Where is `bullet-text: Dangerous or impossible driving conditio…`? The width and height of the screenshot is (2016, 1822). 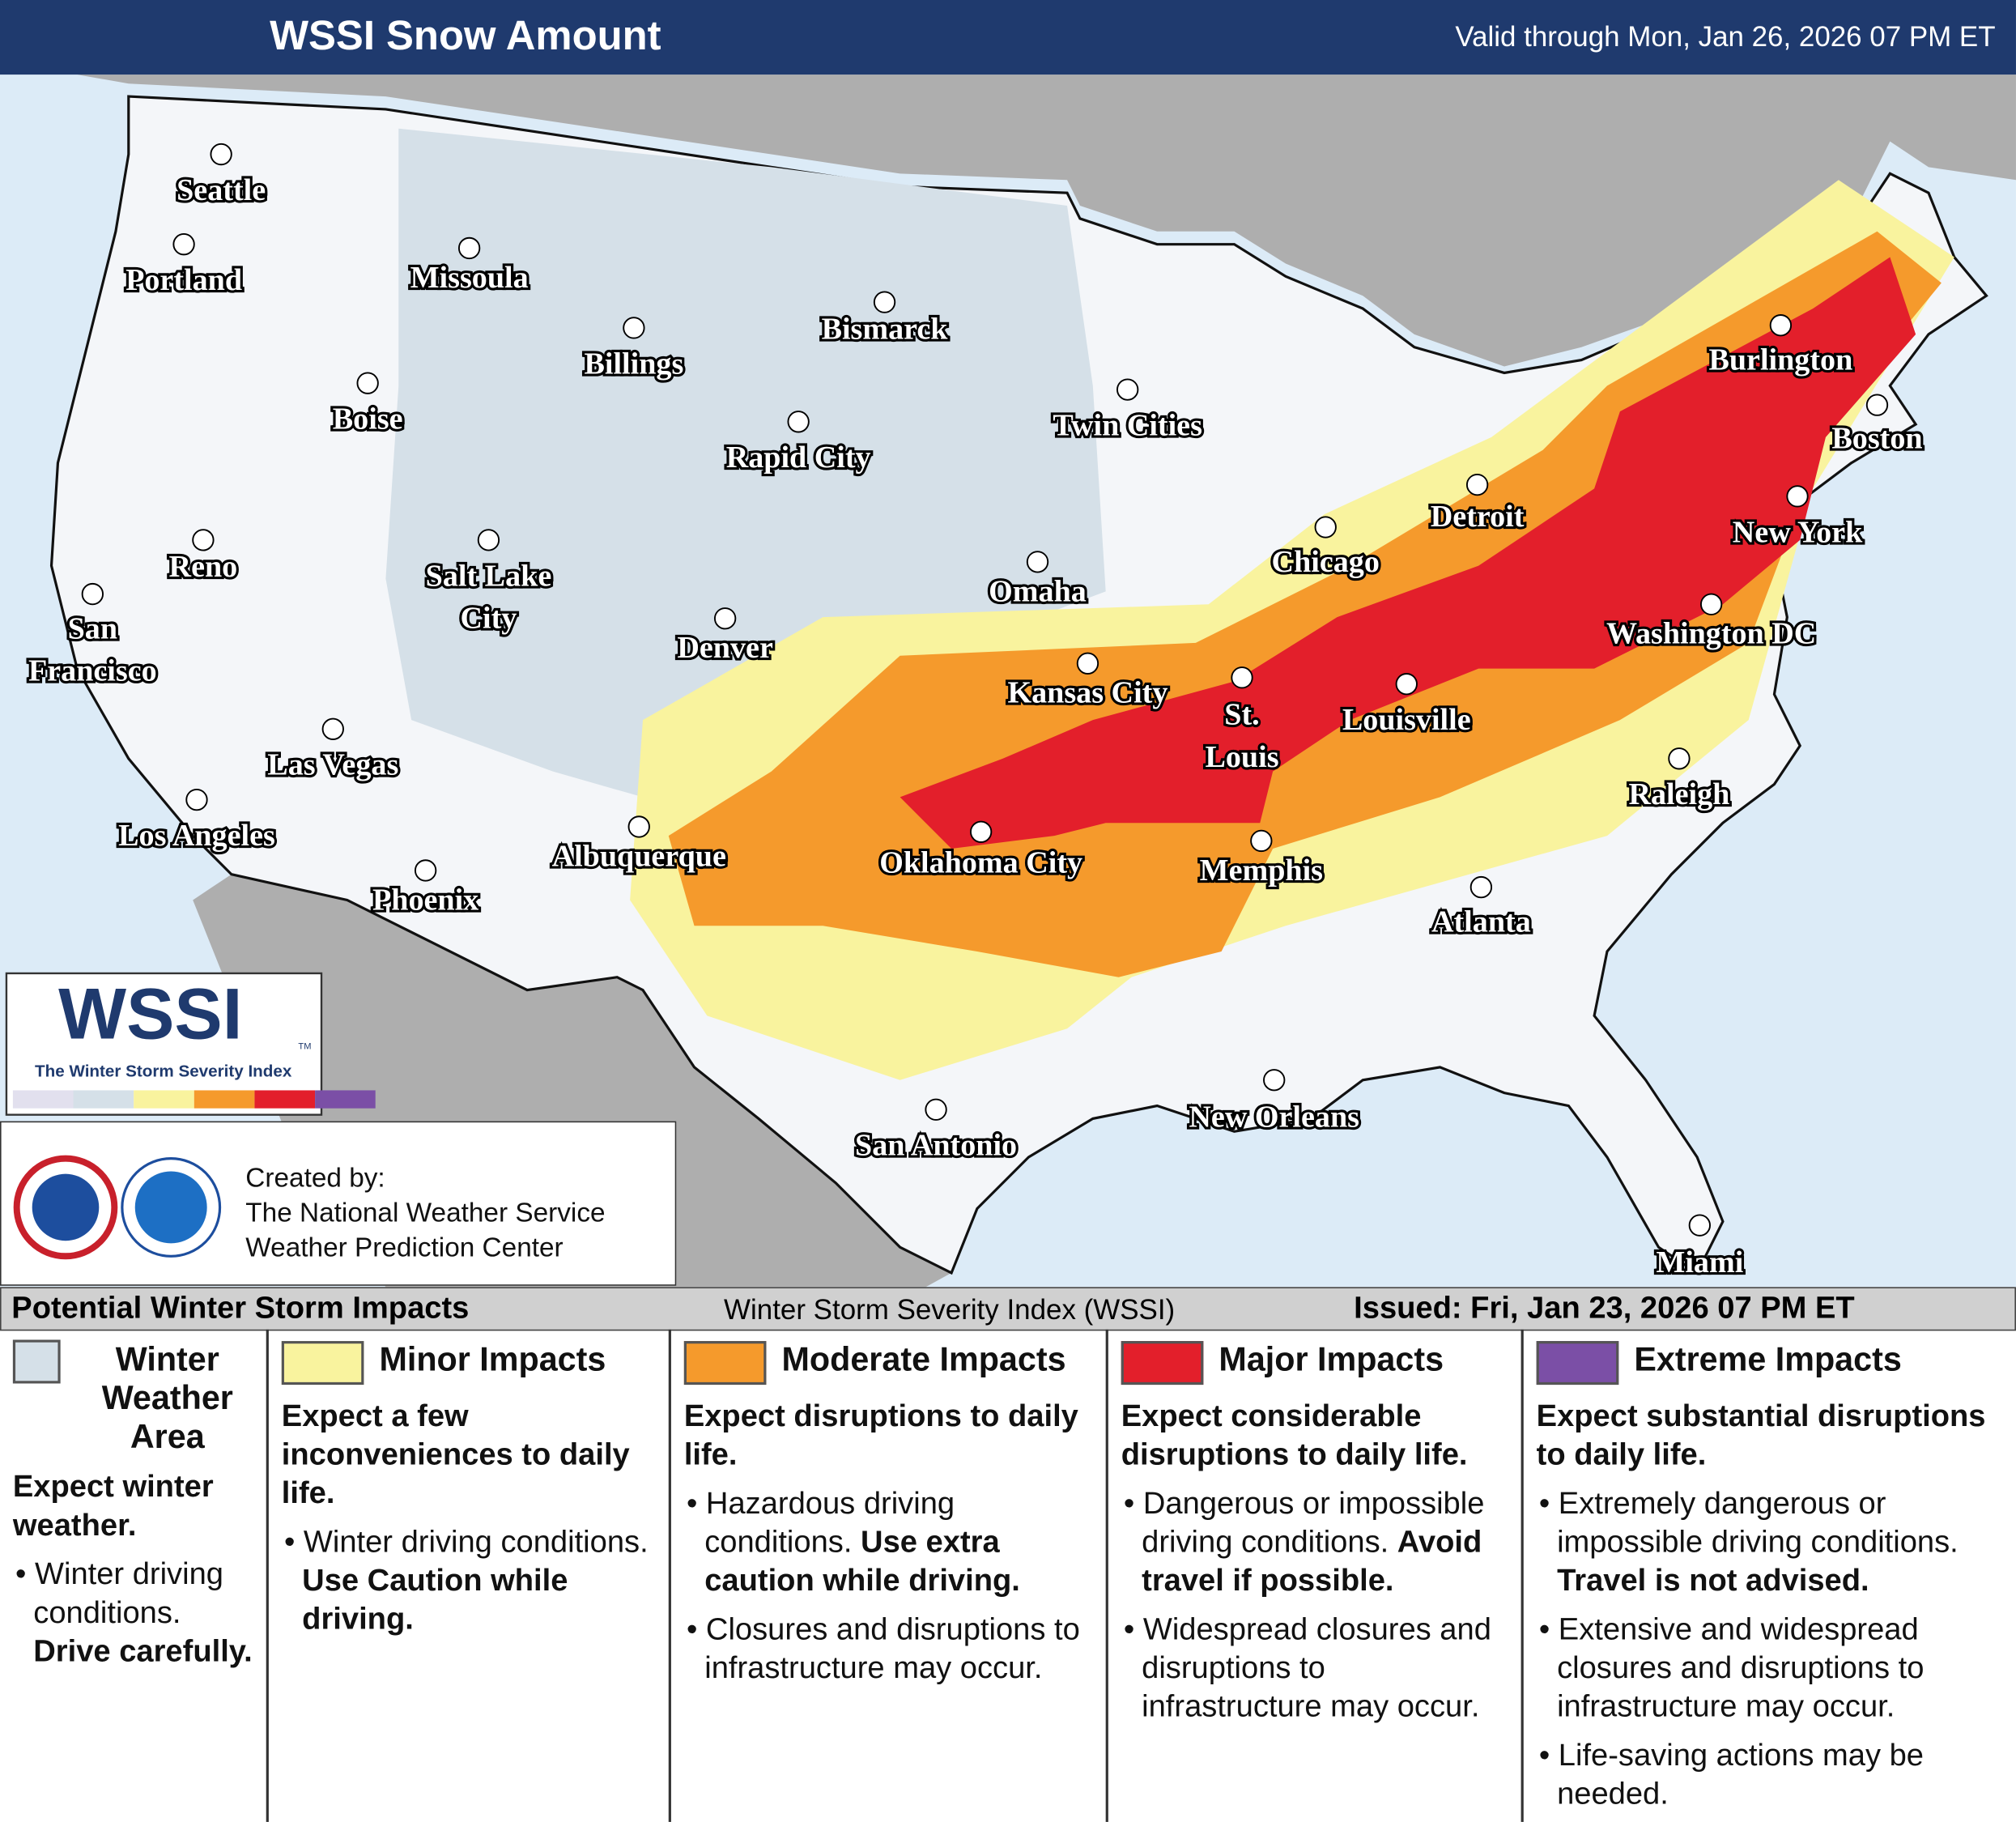
bullet-text: Dangerous or impossible driving conditio… is located at coordinates (1313, 1522).